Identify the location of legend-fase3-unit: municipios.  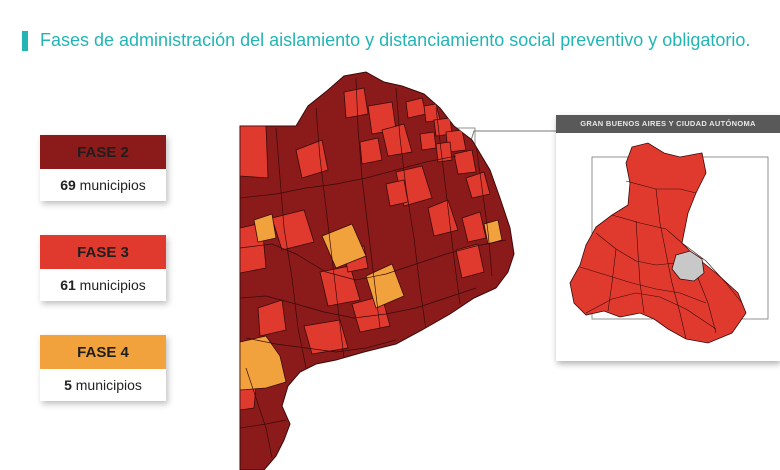
(112, 285).